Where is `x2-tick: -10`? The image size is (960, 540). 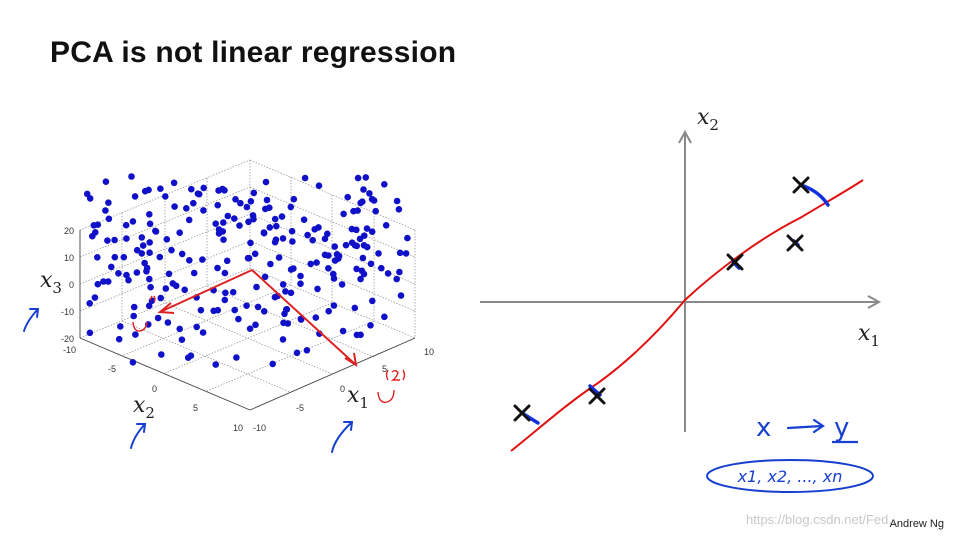
x2-tick: -10 is located at coordinates (69, 350).